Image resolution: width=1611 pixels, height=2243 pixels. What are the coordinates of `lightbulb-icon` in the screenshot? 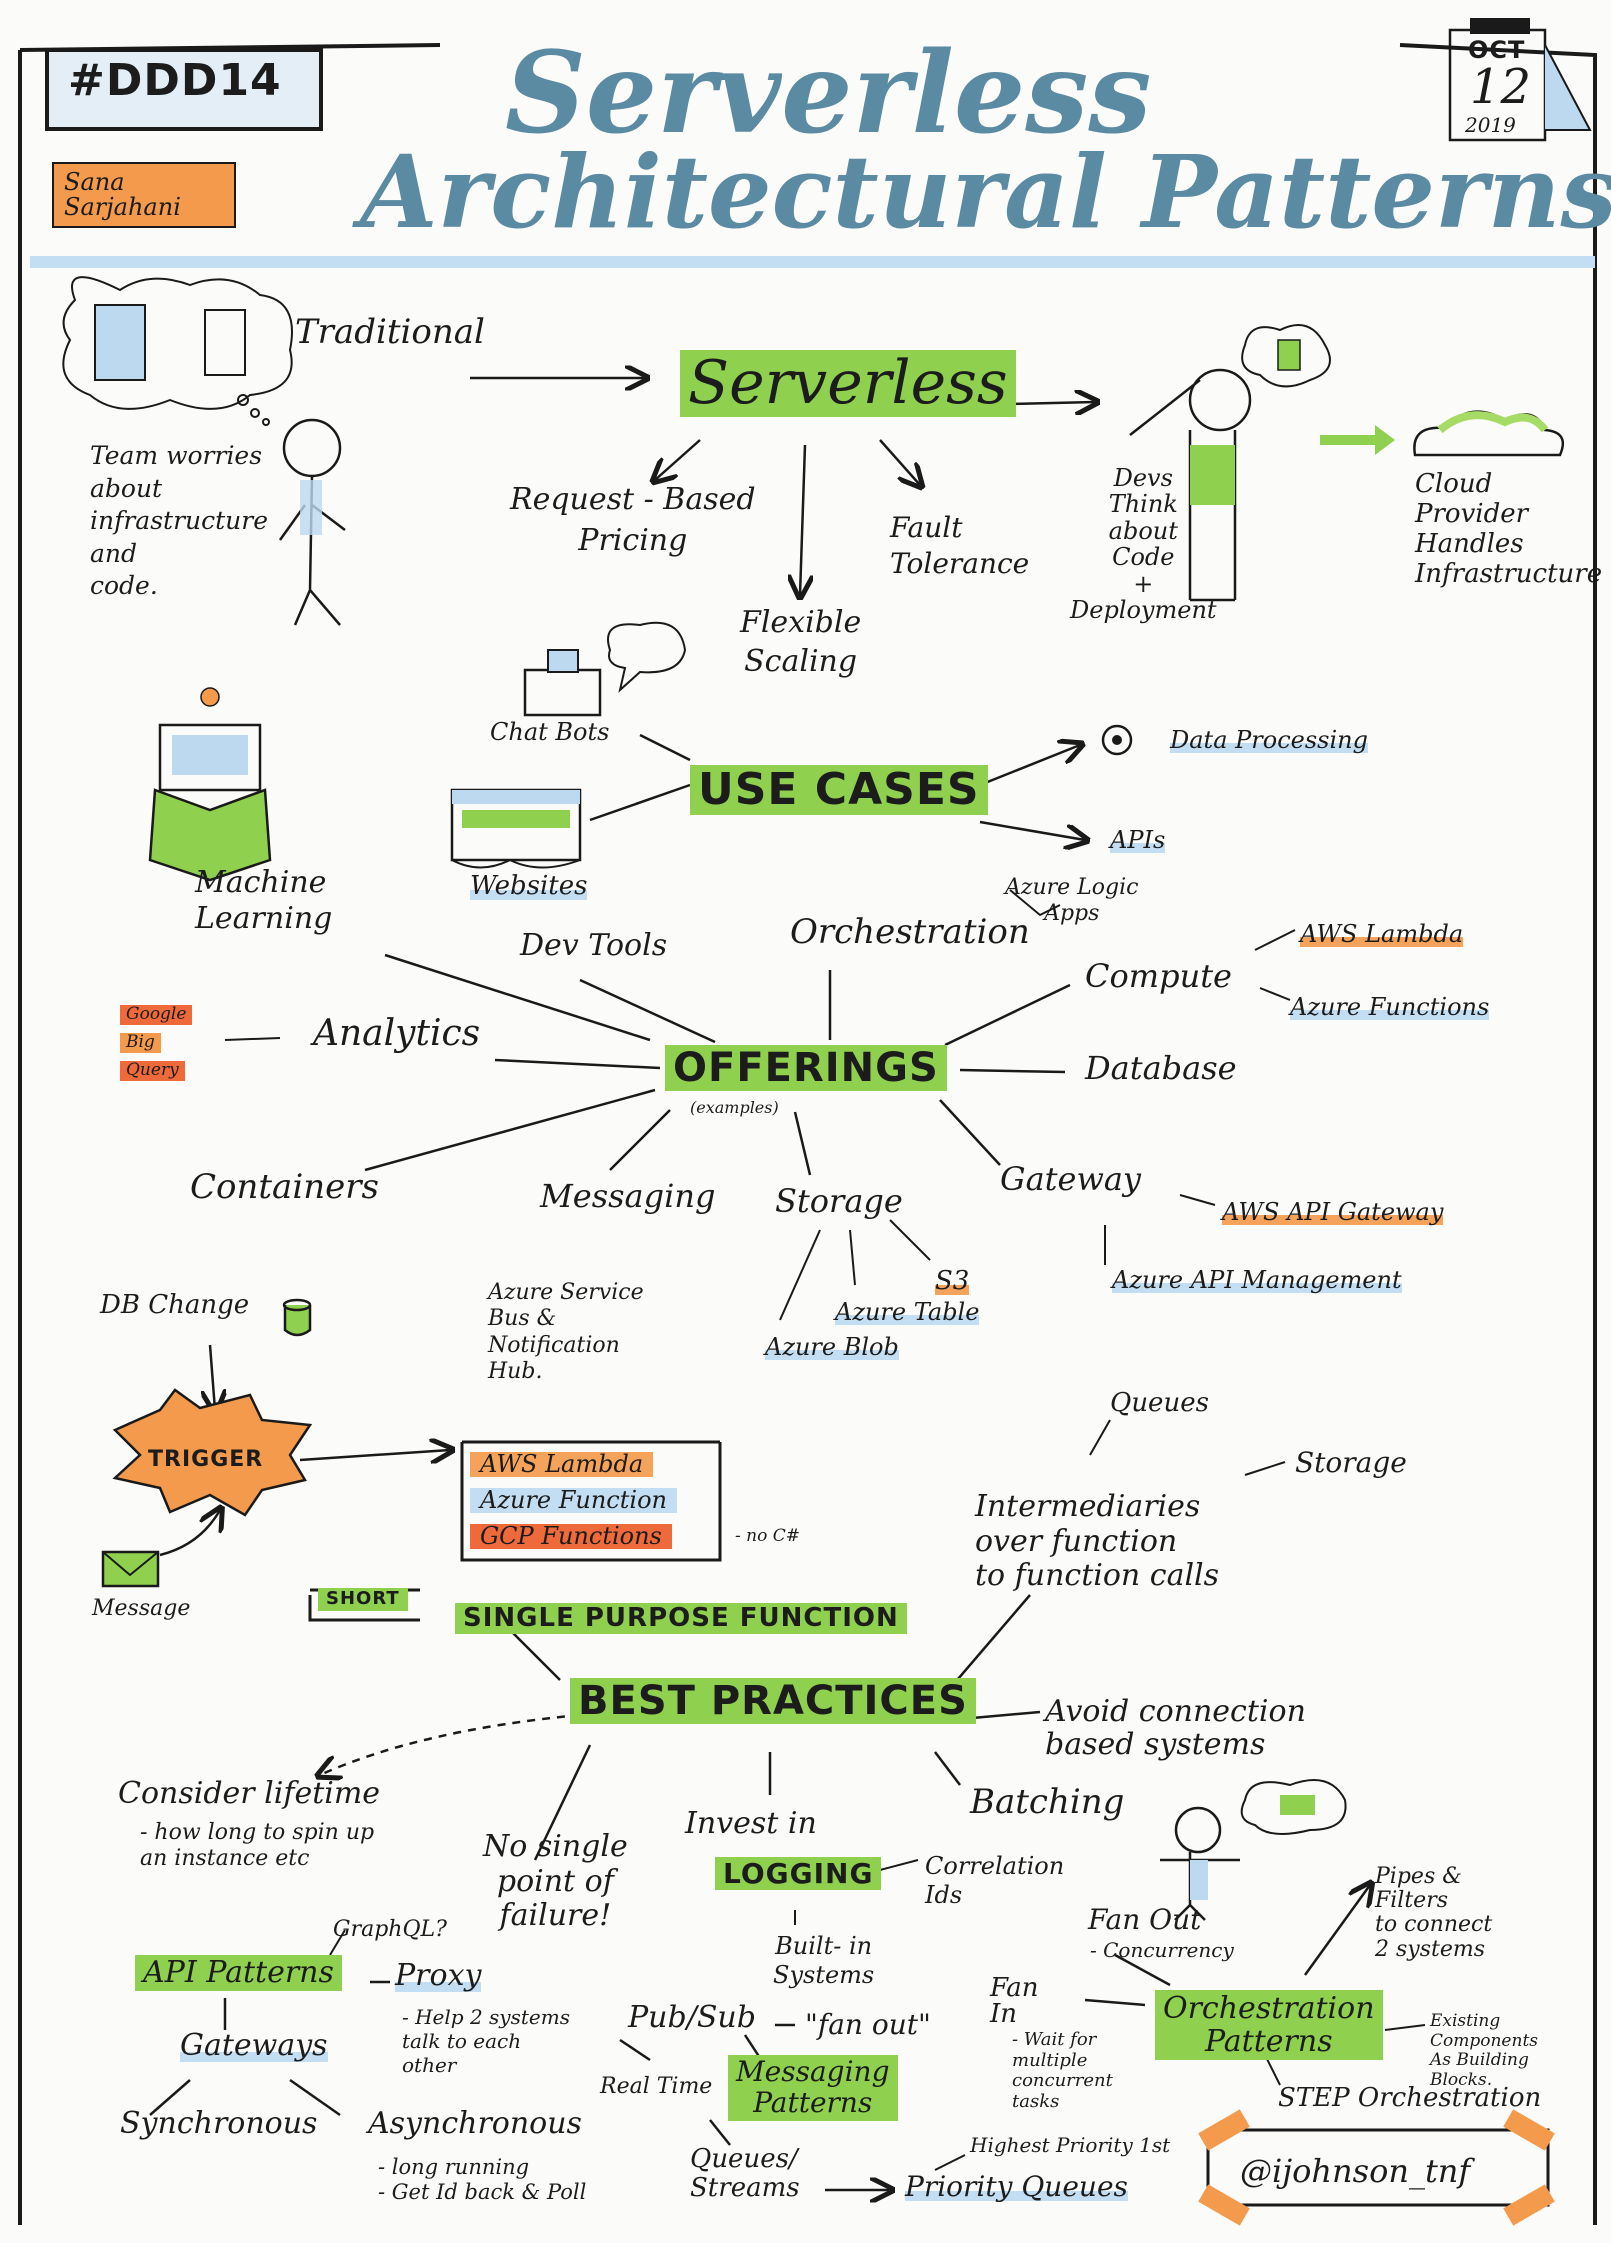 It's located at (210, 697).